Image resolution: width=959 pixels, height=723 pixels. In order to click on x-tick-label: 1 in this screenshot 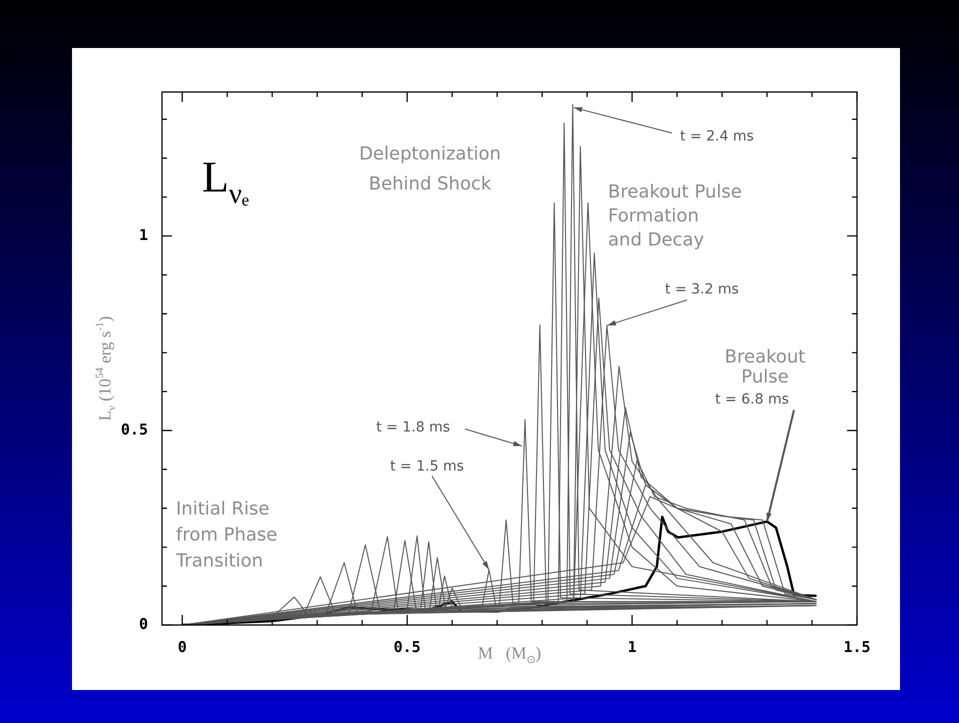, I will do `click(632, 647)`.